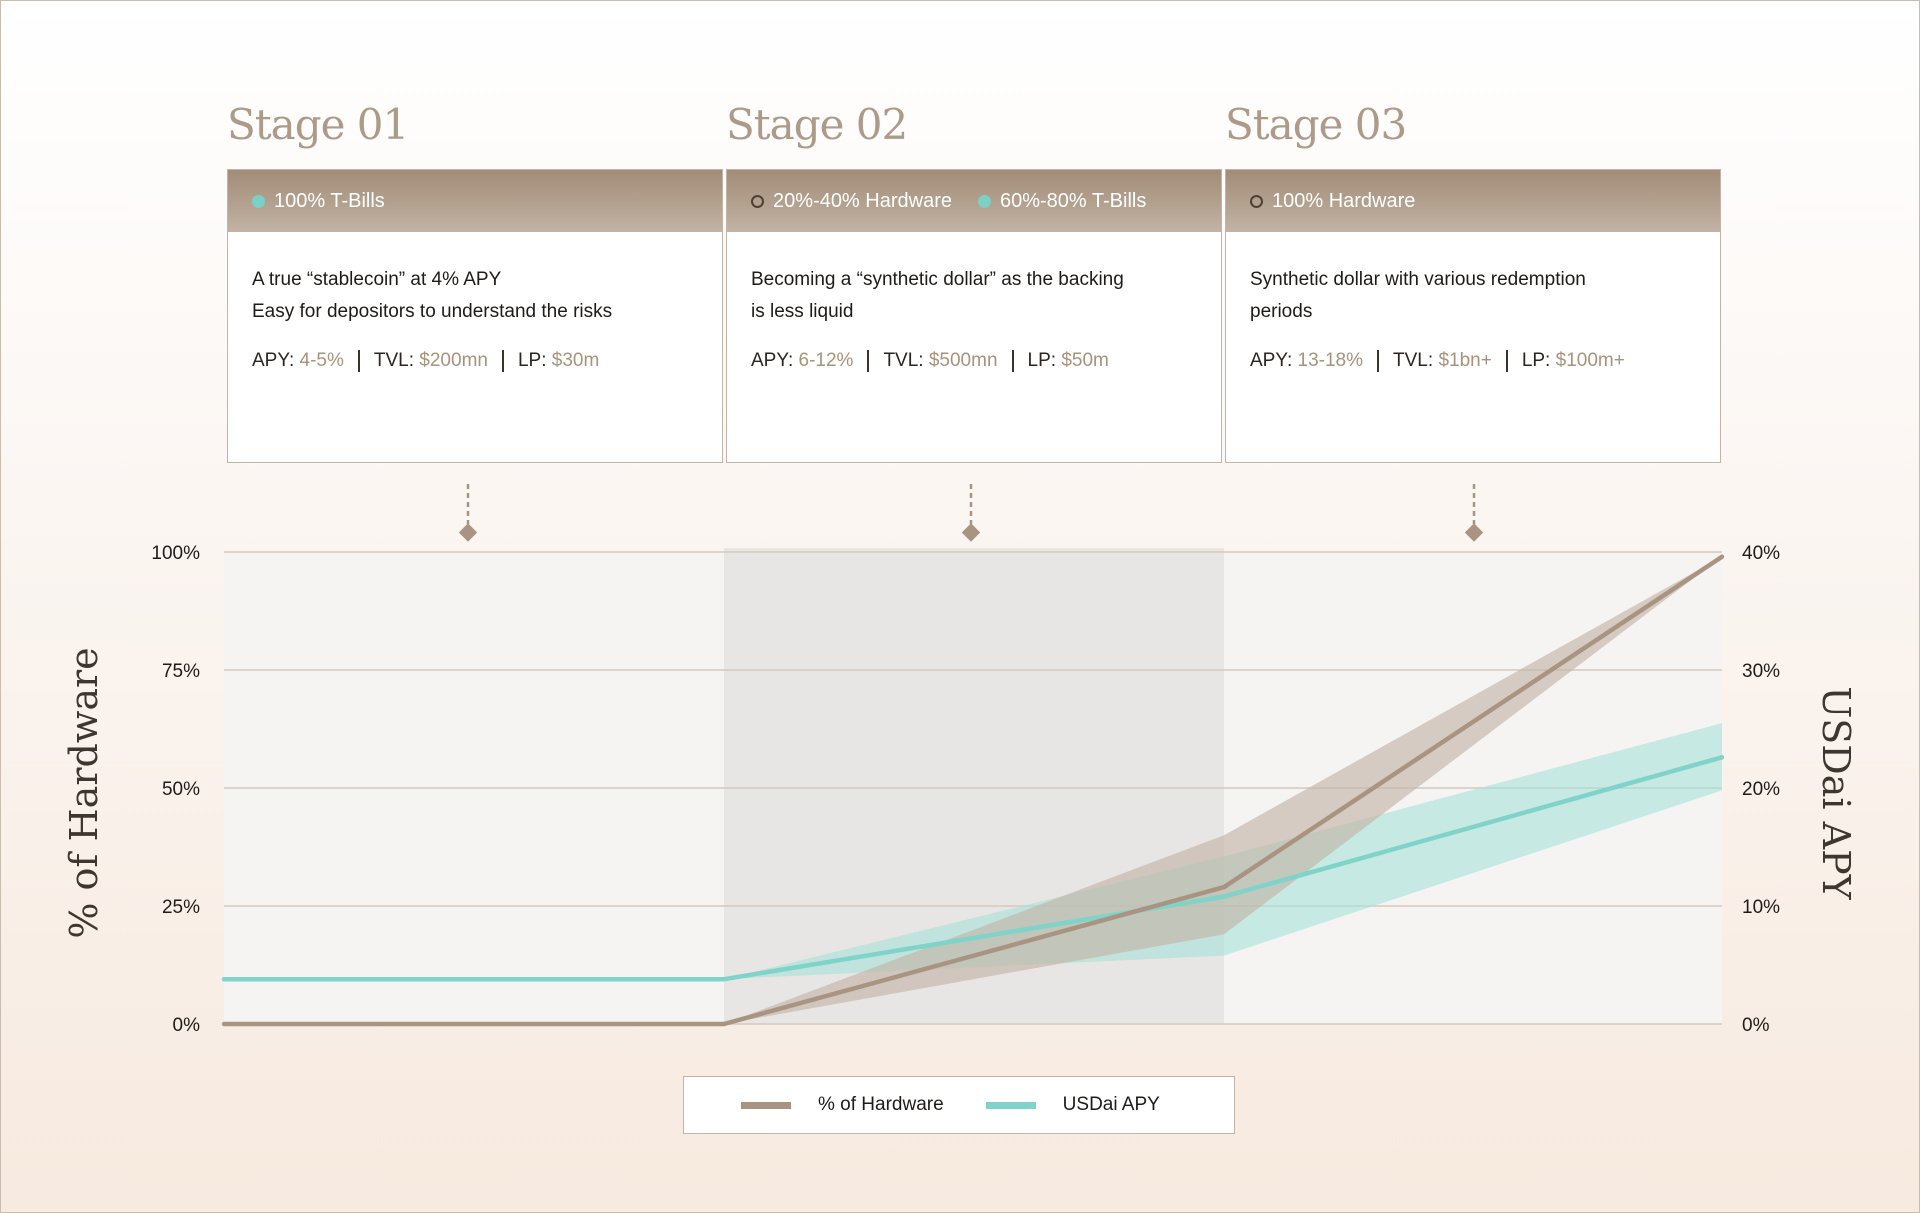 This screenshot has width=1920, height=1213. I want to click on right-tick-label: 20%, so click(1761, 789).